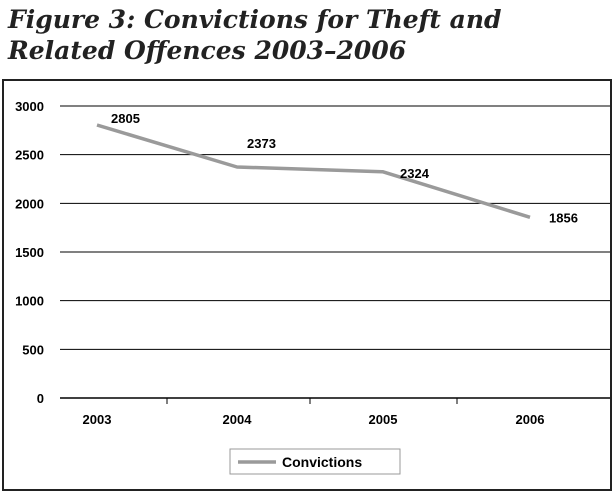  I want to click on x-axis-tick-labels: 2003 2004 2005 2006, so click(314, 419).